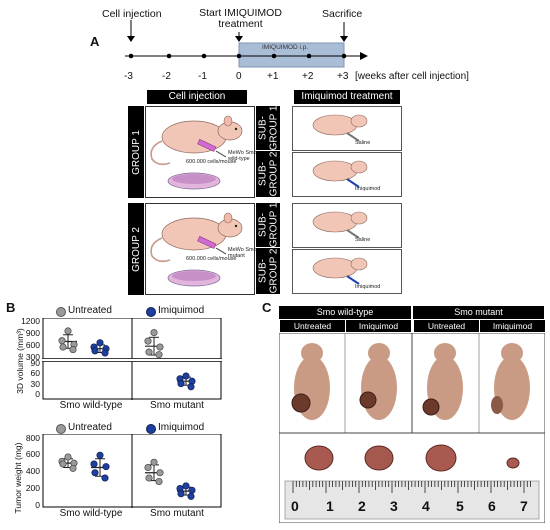 This screenshot has height=530, width=550. What do you see at coordinates (368, 287) in the screenshot?
I see `g2-sub2-treatment: Imiquimod` at bounding box center [368, 287].